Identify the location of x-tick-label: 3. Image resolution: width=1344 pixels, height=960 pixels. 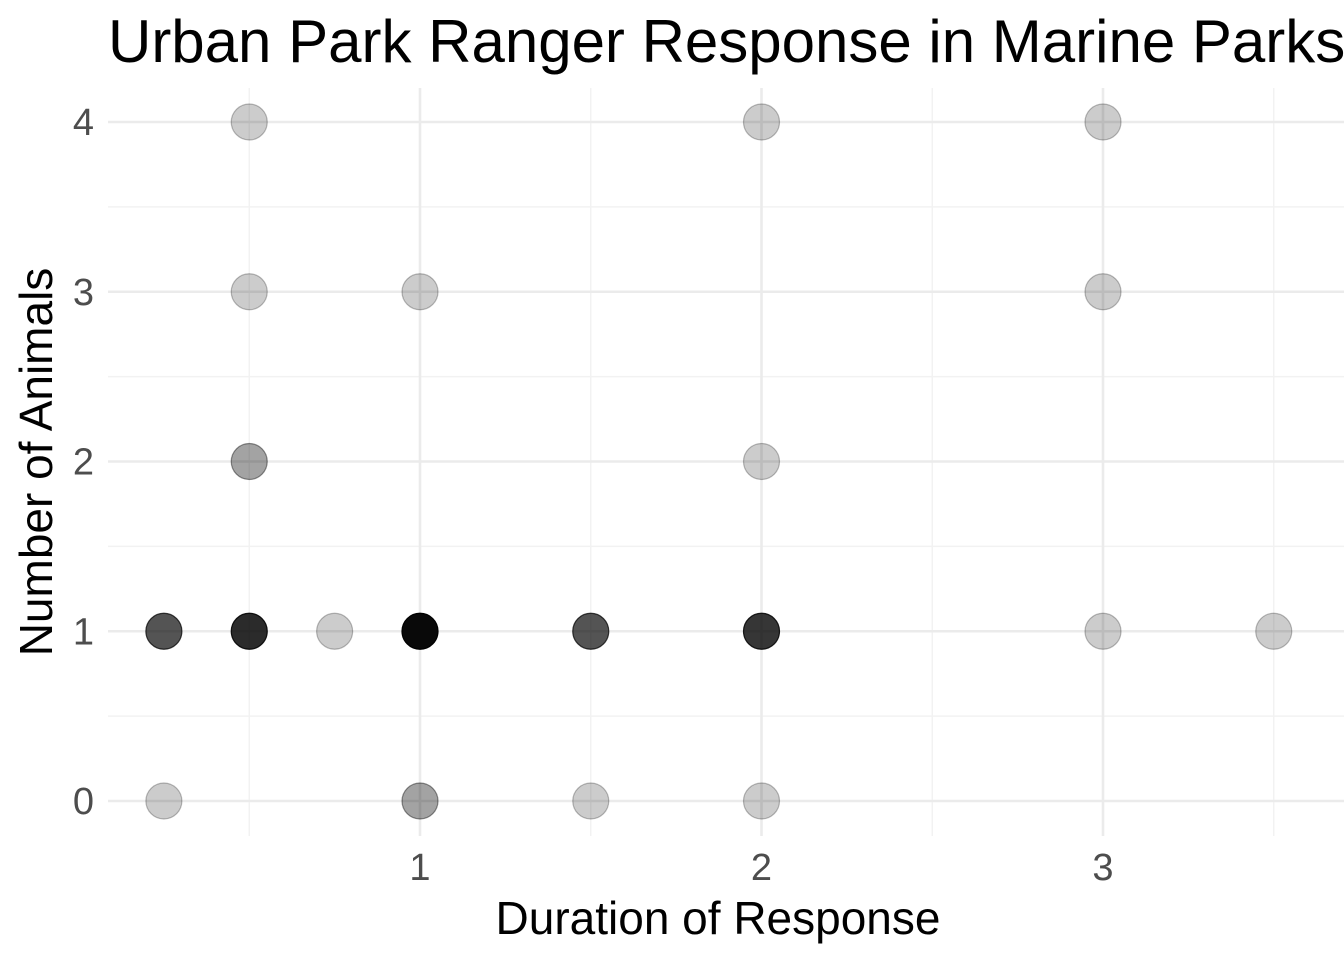
(1102, 868).